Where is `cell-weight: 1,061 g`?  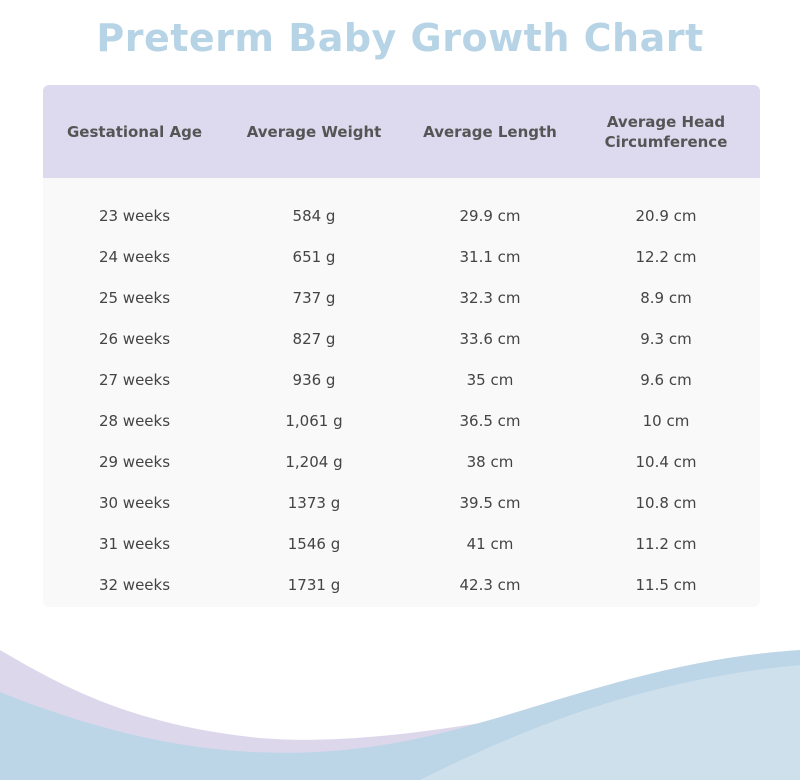
cell-weight: 1,061 g is located at coordinates (314, 421).